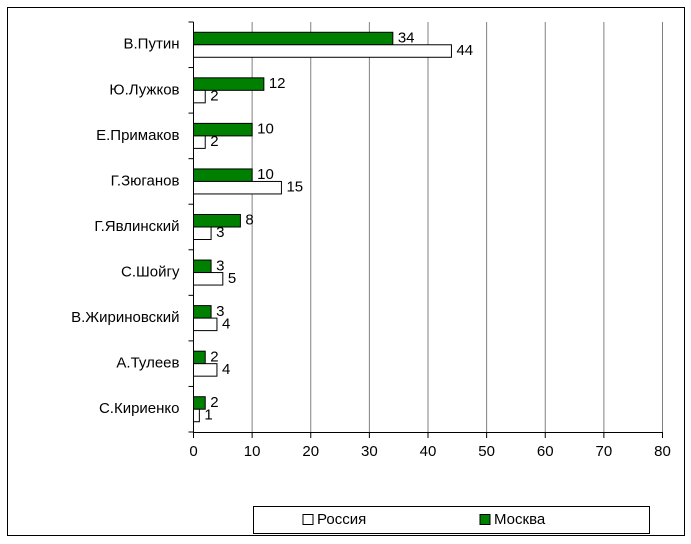  Describe the element at coordinates (369, 451) in the screenshot. I see `x-tick-label: 30` at that location.